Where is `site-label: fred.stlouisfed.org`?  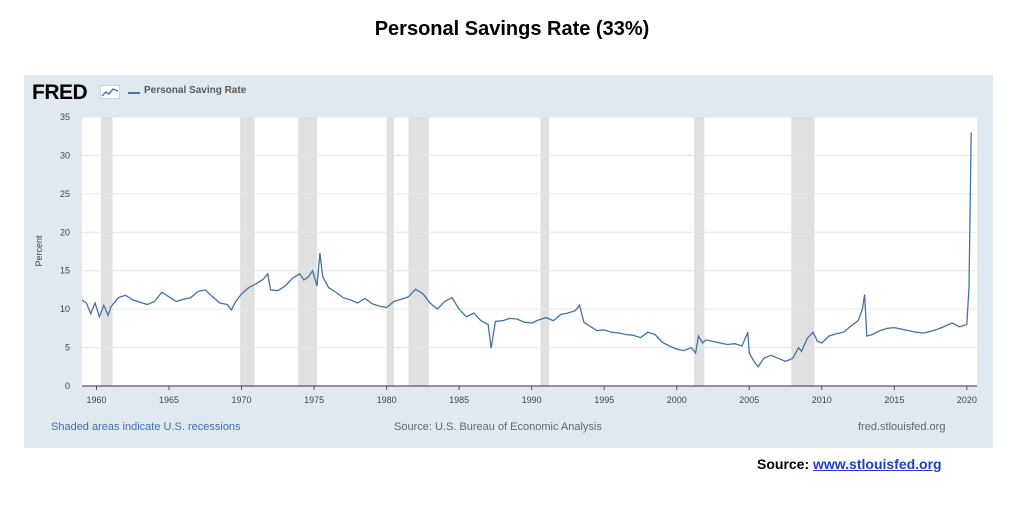 site-label: fred.stlouisfed.org is located at coordinates (902, 427).